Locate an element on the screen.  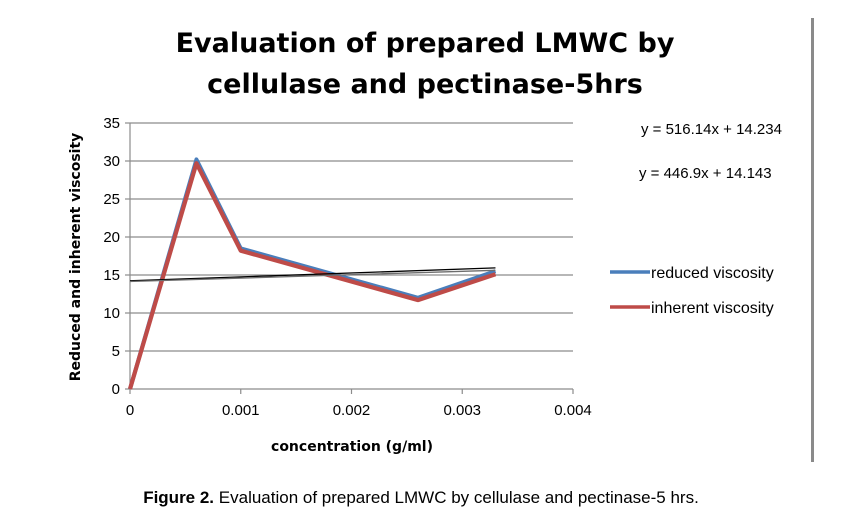
x-tick-label: 0.004 is located at coordinates (573, 410).